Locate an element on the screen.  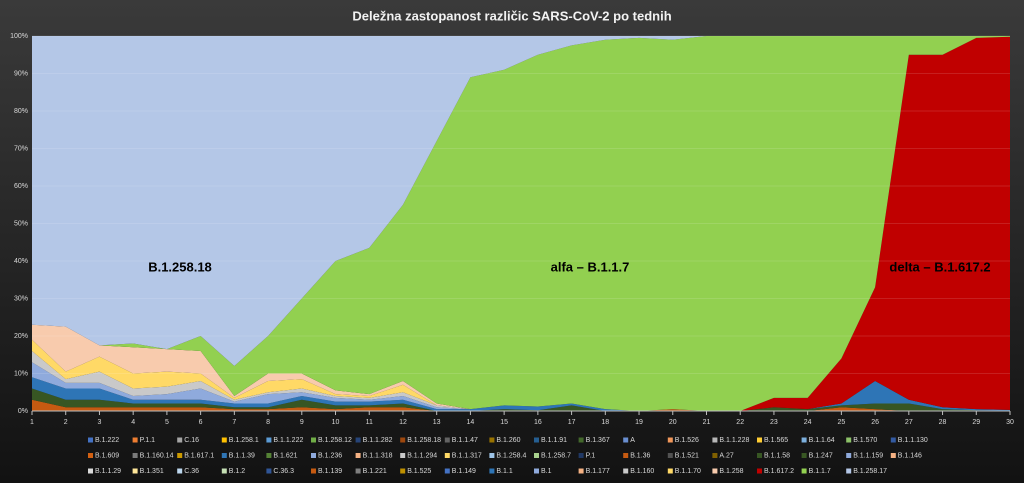
legend-label: B.1.351 is located at coordinates (152, 471).